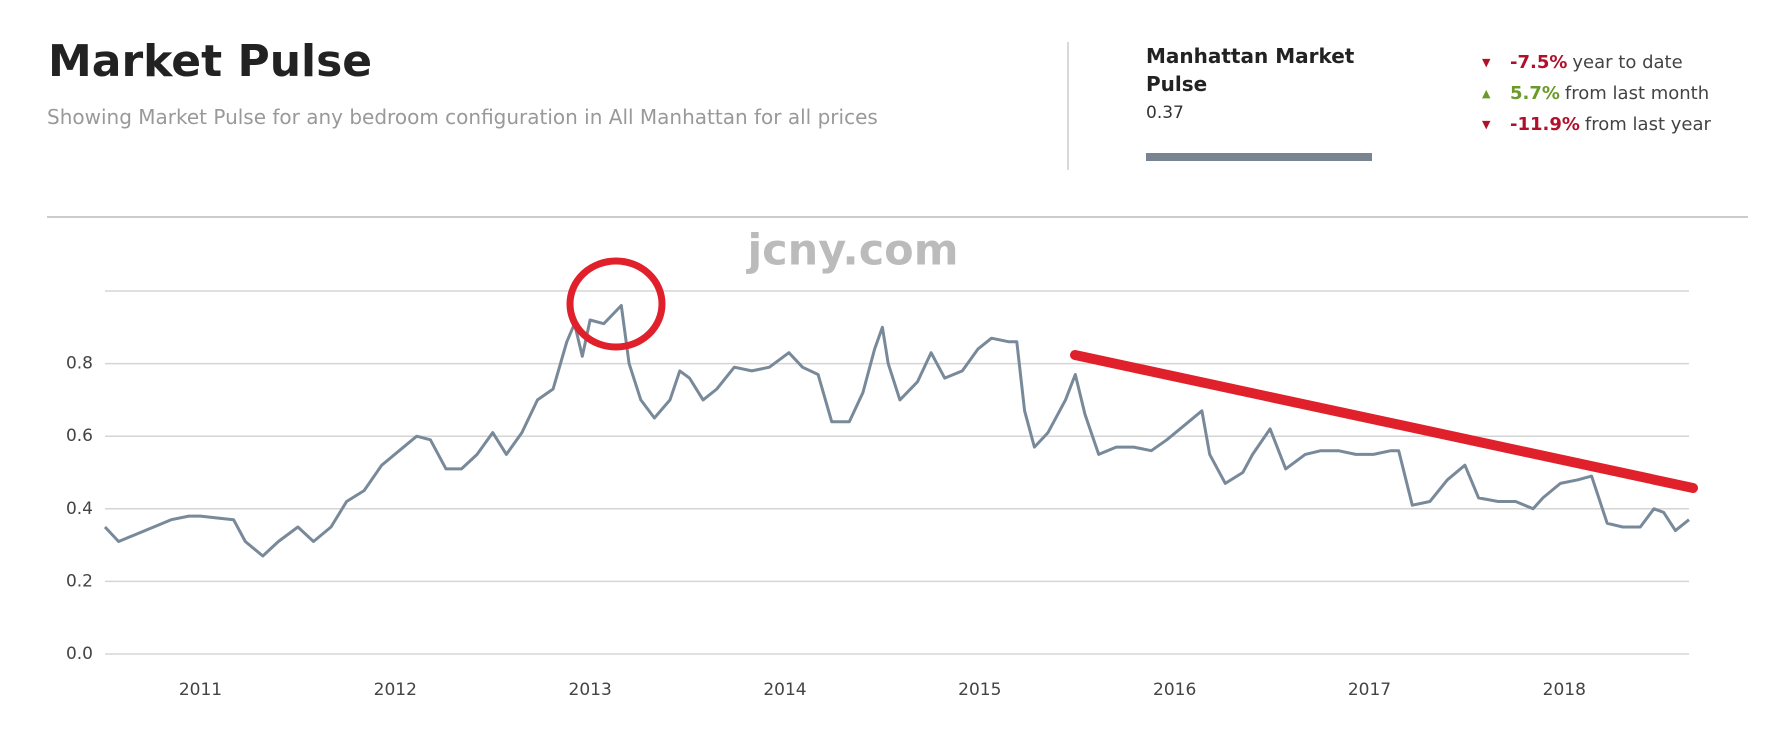  What do you see at coordinates (1627, 62) in the screenshot?
I see `stat-label: year to date` at bounding box center [1627, 62].